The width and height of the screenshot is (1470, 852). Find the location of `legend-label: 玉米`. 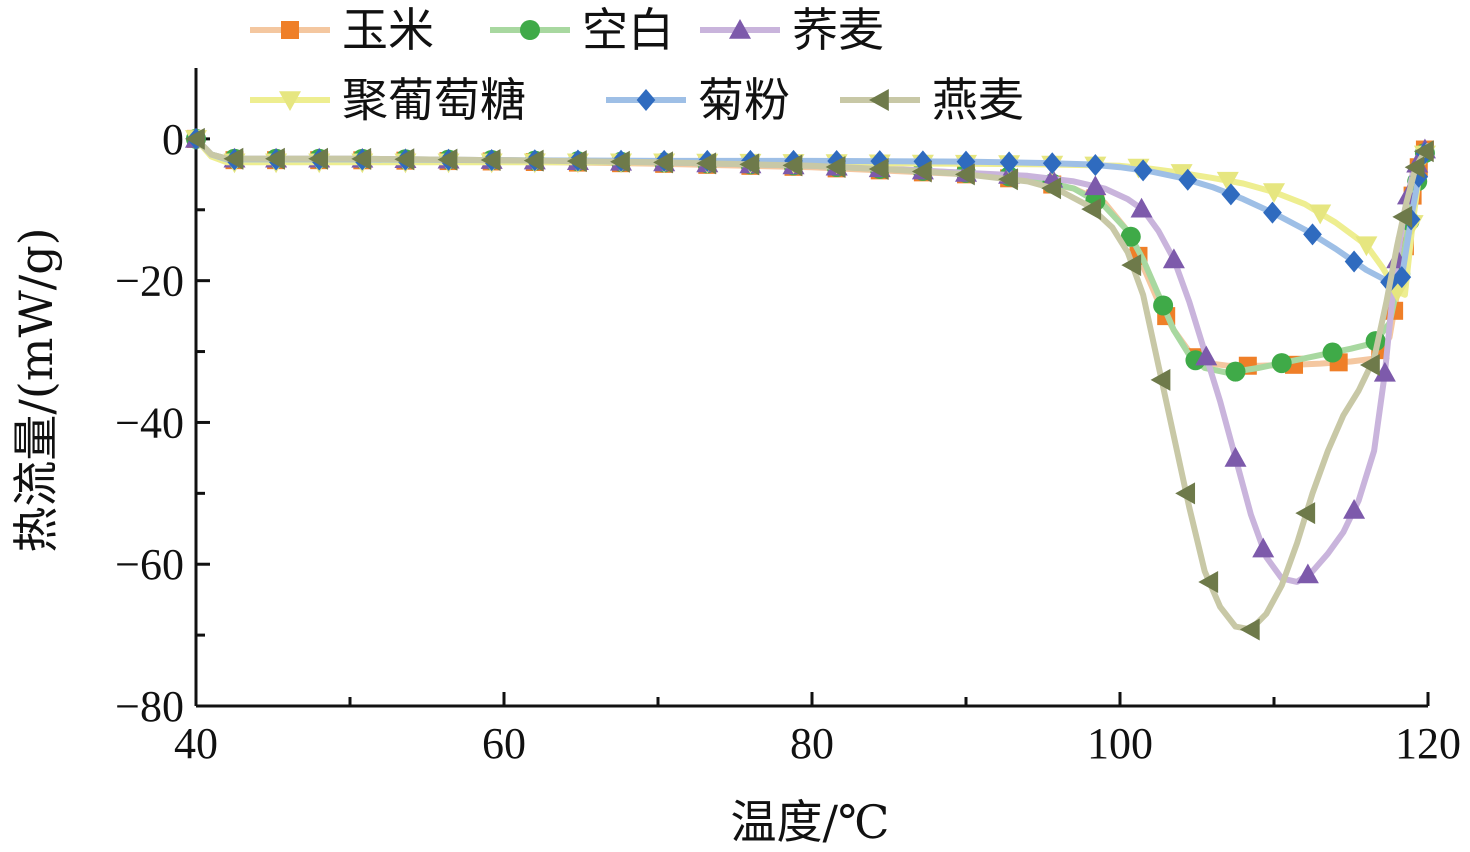

legend-label: 玉米 is located at coordinates (388, 30).